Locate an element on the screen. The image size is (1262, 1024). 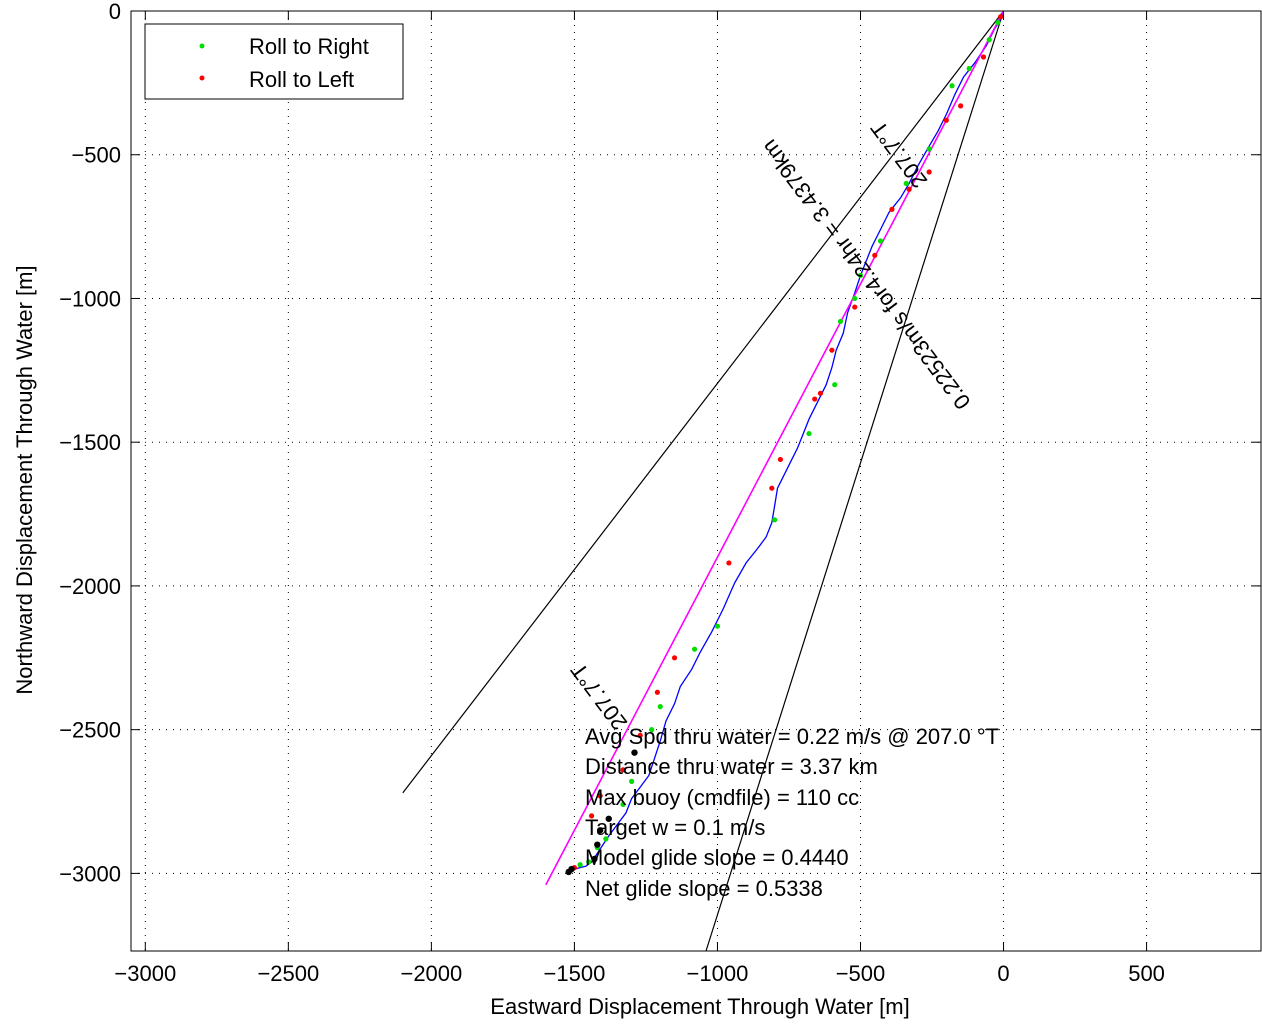
stat-model-glide: Model glide slope = 0.4440 is located at coordinates (717, 857).